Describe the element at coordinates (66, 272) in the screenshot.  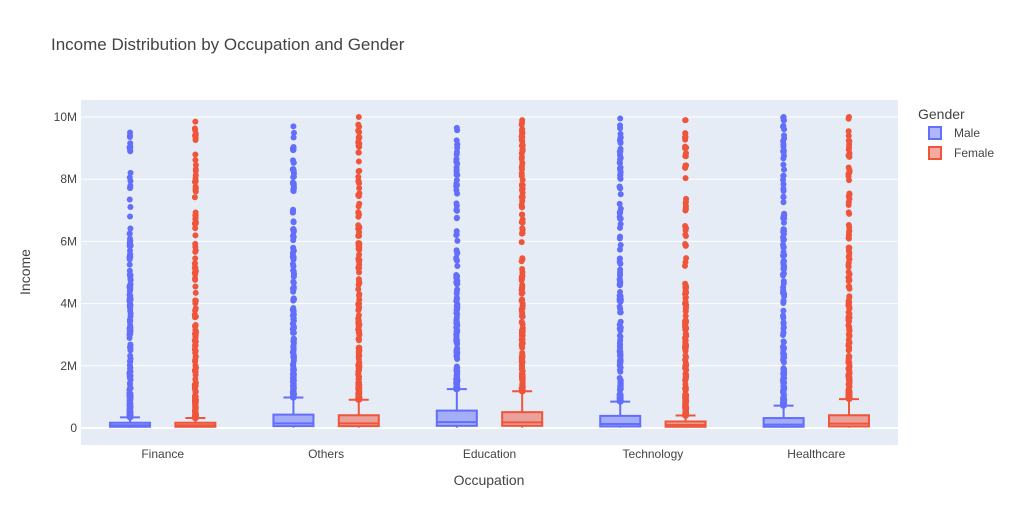
I see `y-tick-labels: 0 2M 4M 6M 8M 10M` at that location.